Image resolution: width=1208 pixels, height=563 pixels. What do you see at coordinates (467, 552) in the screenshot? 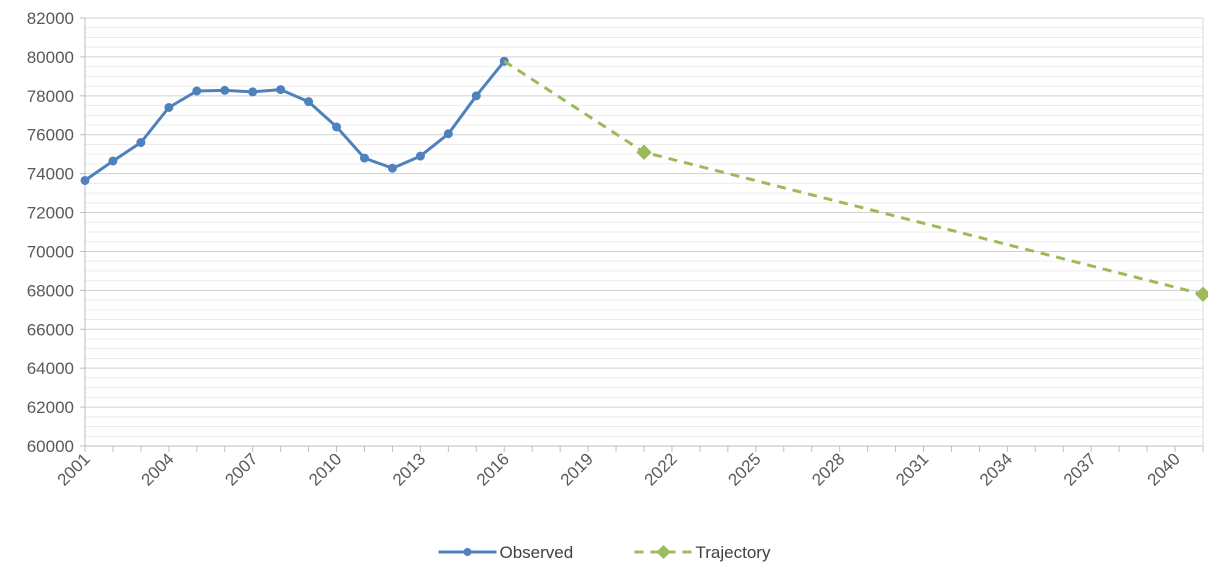
I see `legend-marker-observed` at bounding box center [467, 552].